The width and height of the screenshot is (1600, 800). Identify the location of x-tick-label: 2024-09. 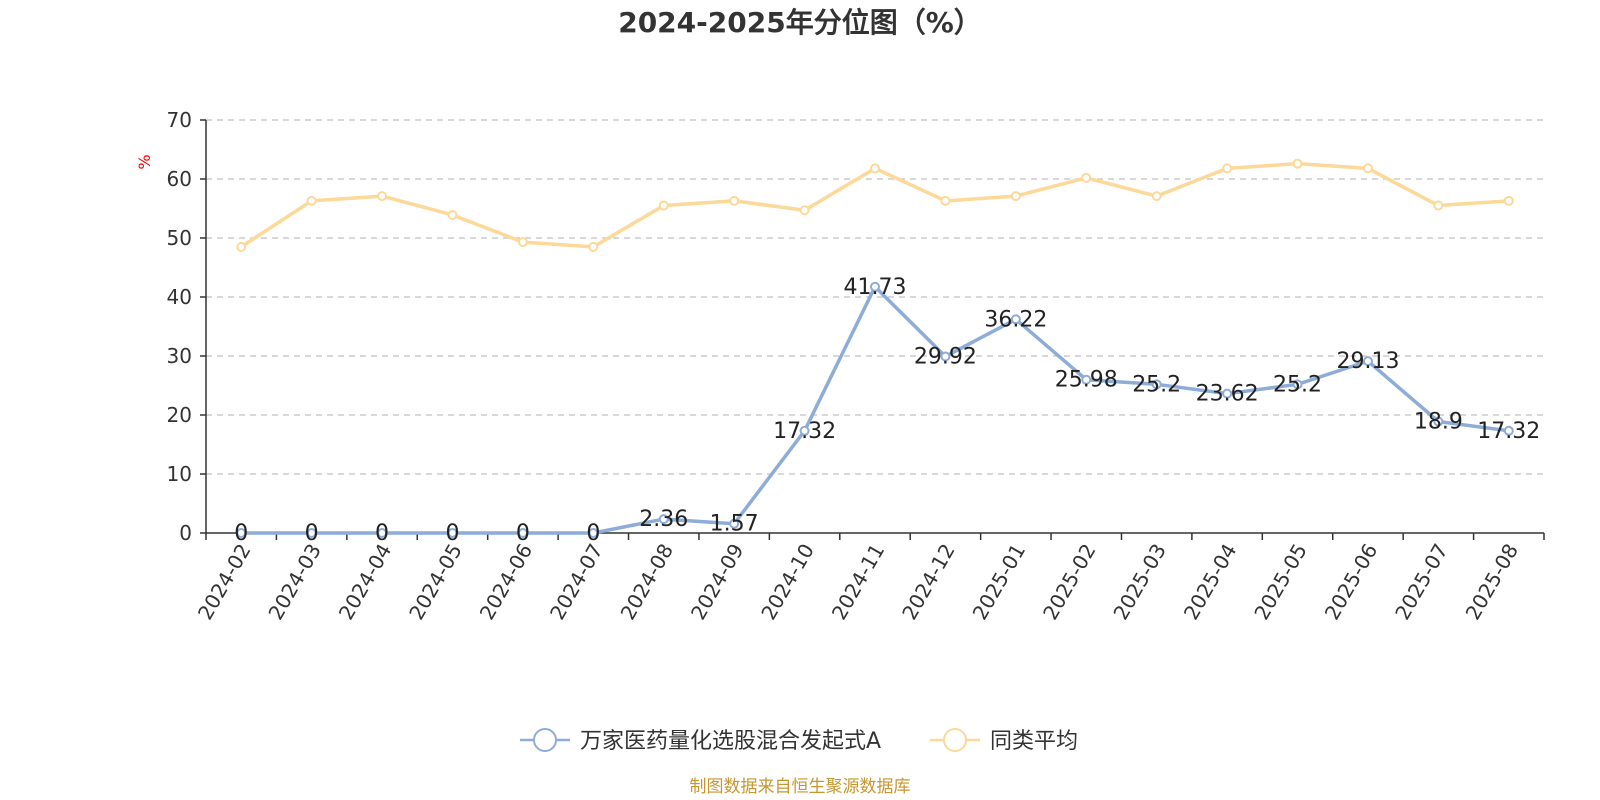
(717, 582).